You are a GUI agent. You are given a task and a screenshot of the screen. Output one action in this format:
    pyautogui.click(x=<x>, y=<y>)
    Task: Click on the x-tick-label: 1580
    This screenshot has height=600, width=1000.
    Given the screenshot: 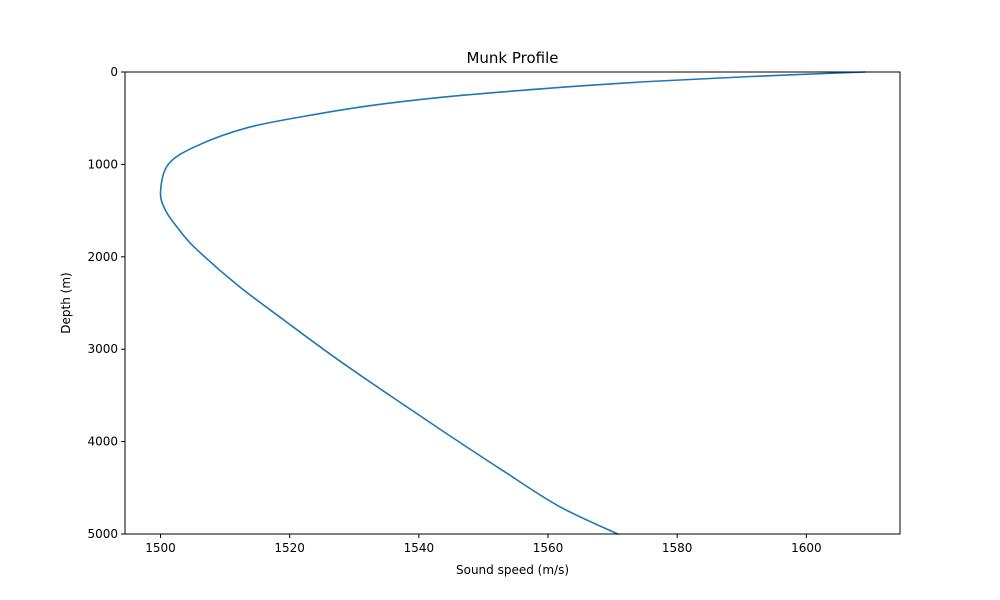 What is the action you would take?
    pyautogui.click(x=677, y=548)
    